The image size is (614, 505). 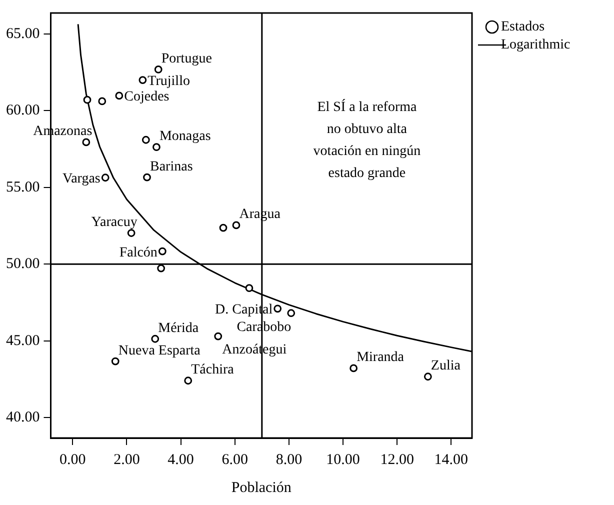 I want to click on annotation: Vargas, so click(x=81, y=179).